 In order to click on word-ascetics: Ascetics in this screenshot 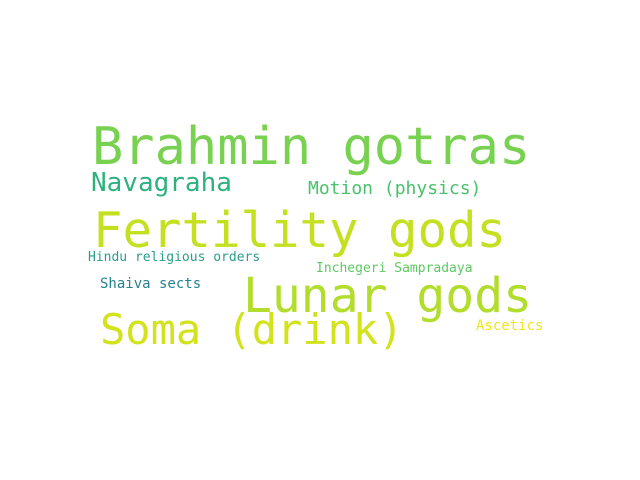, I will do `click(510, 326)`.